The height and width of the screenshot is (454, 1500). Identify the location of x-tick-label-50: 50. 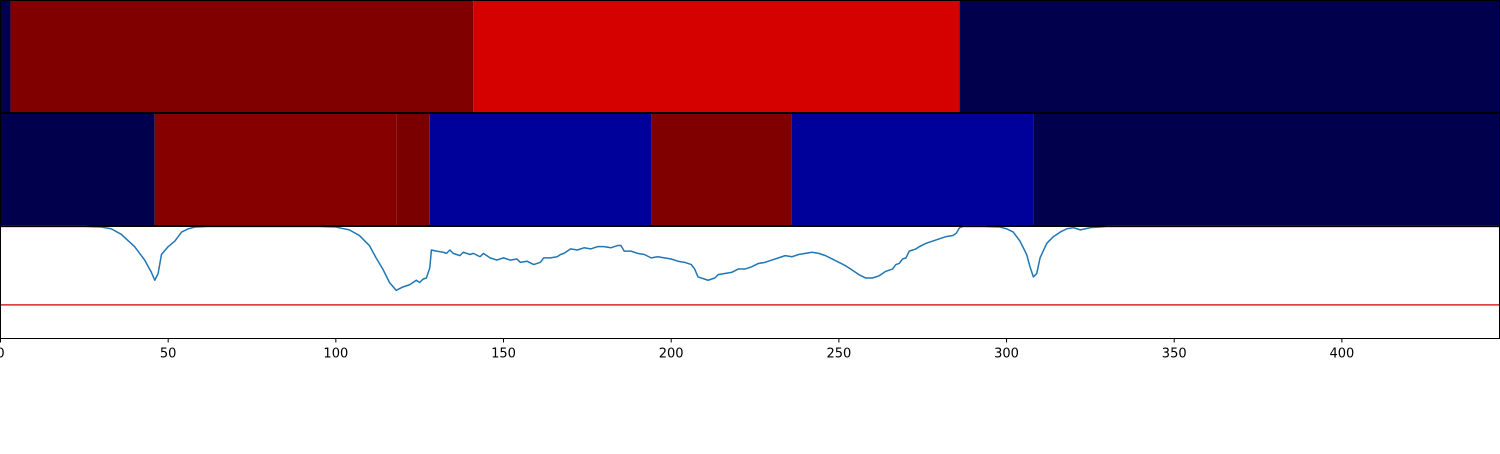
(168, 354).